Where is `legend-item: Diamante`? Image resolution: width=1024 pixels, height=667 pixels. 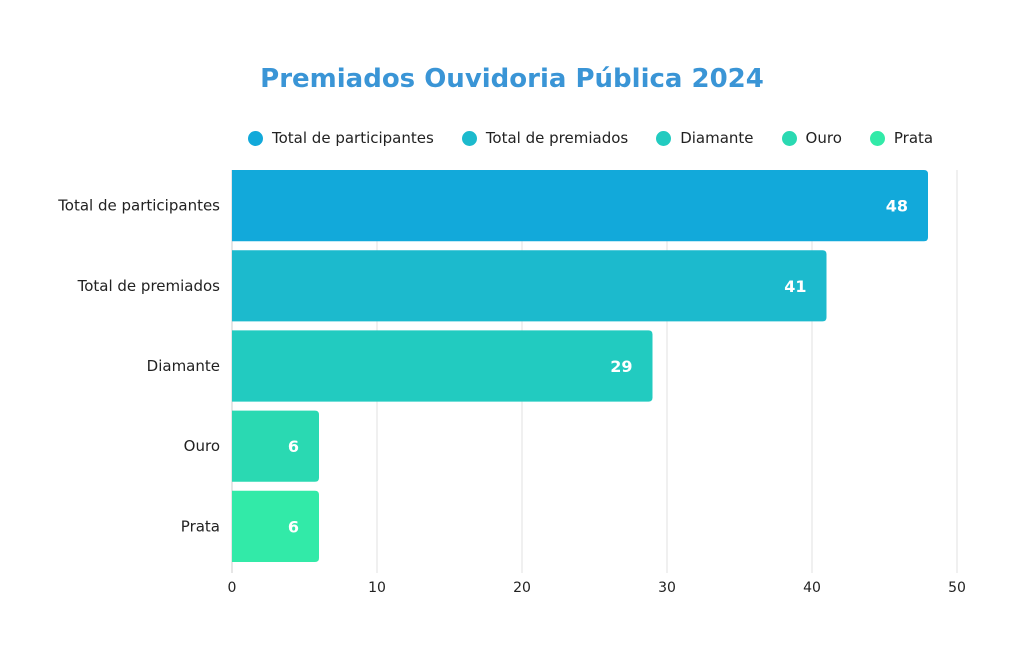 legend-item: Diamante is located at coordinates (705, 138).